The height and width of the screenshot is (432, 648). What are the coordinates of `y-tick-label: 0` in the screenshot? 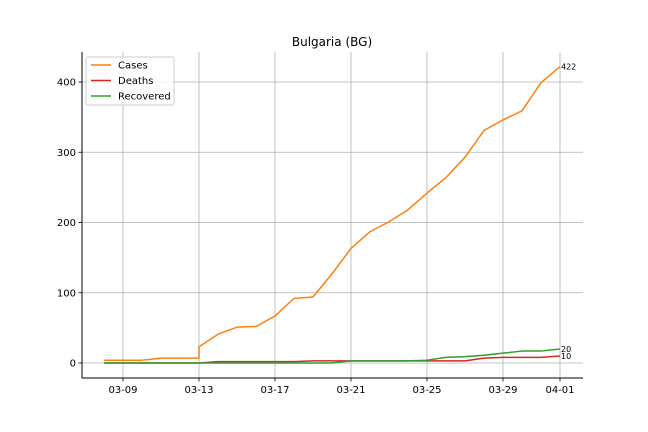 It's located at (73, 364).